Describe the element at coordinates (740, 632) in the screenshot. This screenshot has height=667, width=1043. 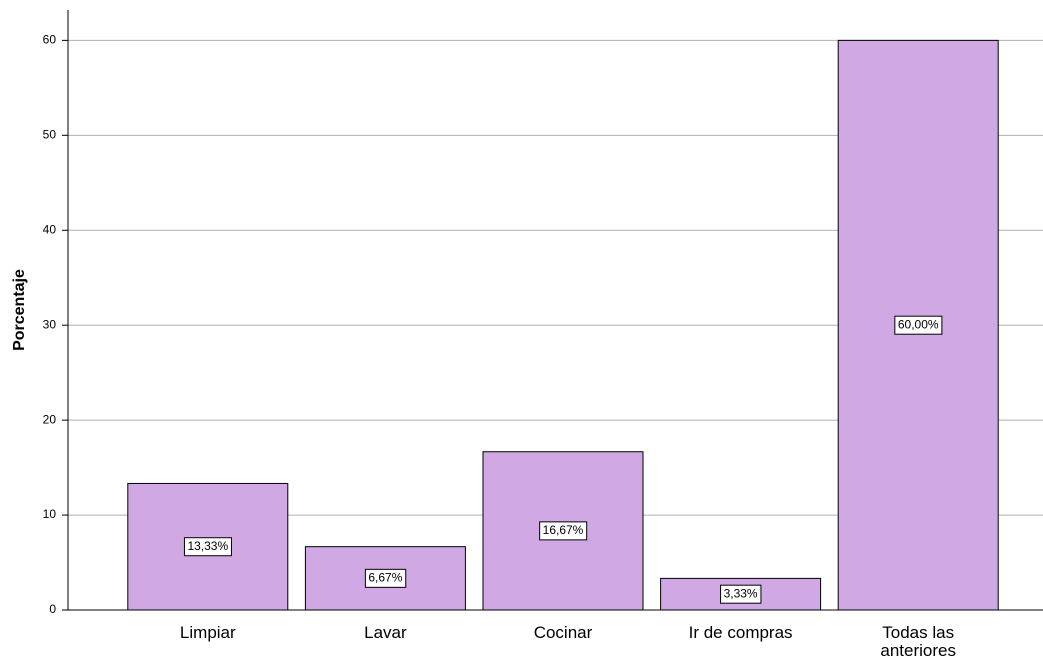
I see `x-tick-label: Ir de compras` at that location.